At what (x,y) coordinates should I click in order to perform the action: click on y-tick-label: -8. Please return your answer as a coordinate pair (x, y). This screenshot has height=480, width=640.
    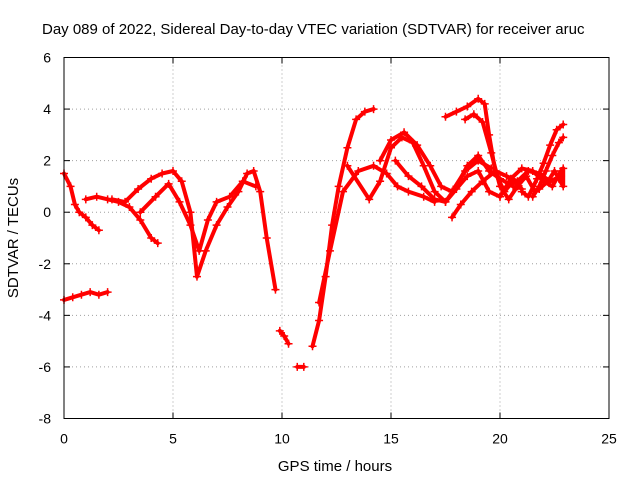
    Looking at the image, I should click on (45, 419).